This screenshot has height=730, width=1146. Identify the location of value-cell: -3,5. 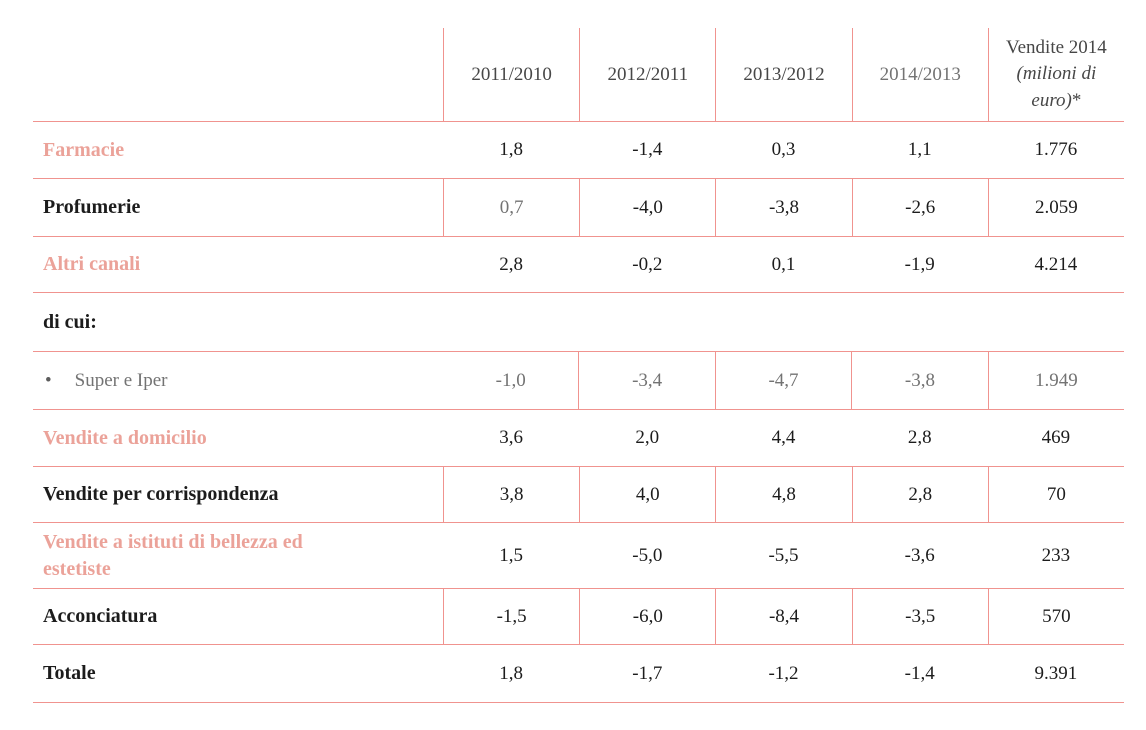
(919, 616).